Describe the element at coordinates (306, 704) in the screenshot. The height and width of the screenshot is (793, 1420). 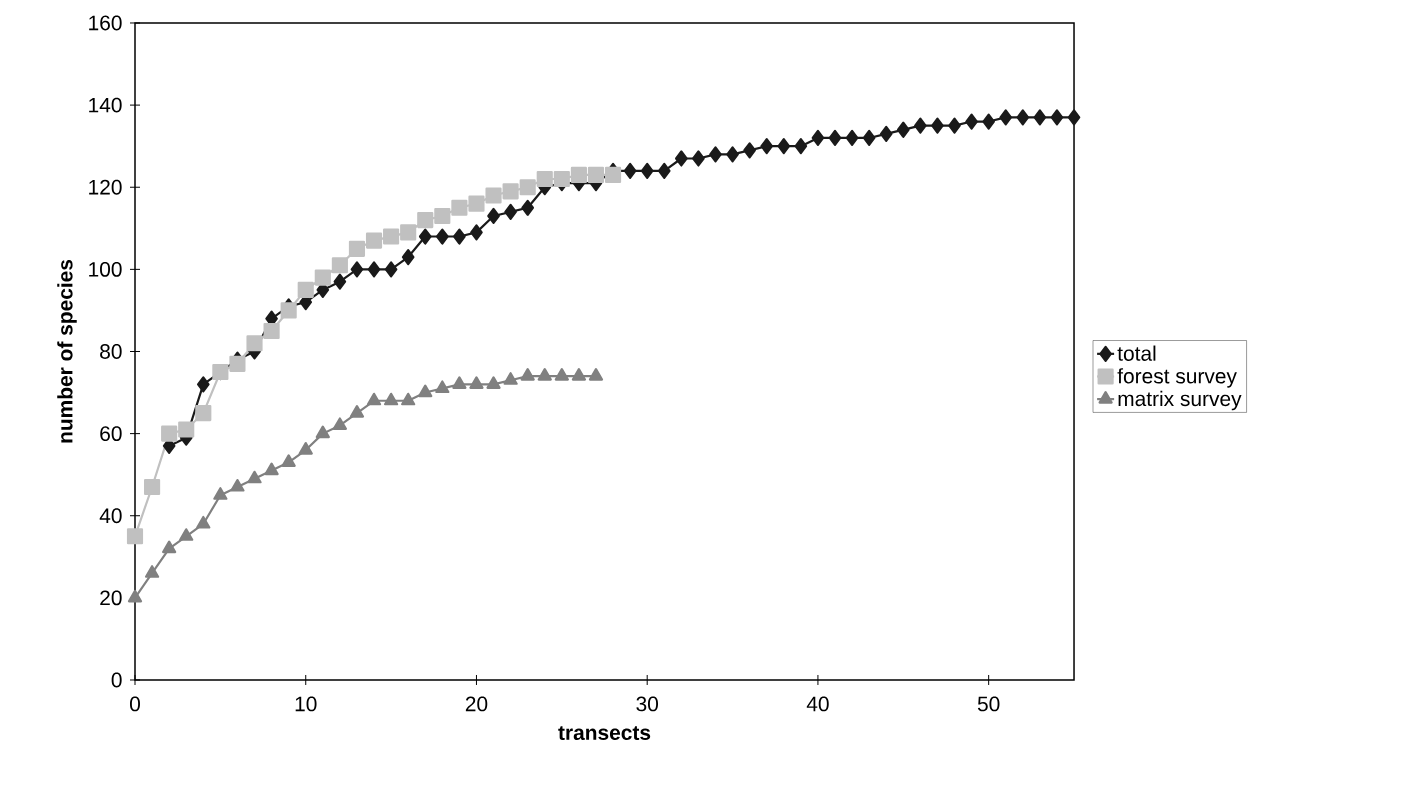
I see `x-tick-label: 10` at that location.